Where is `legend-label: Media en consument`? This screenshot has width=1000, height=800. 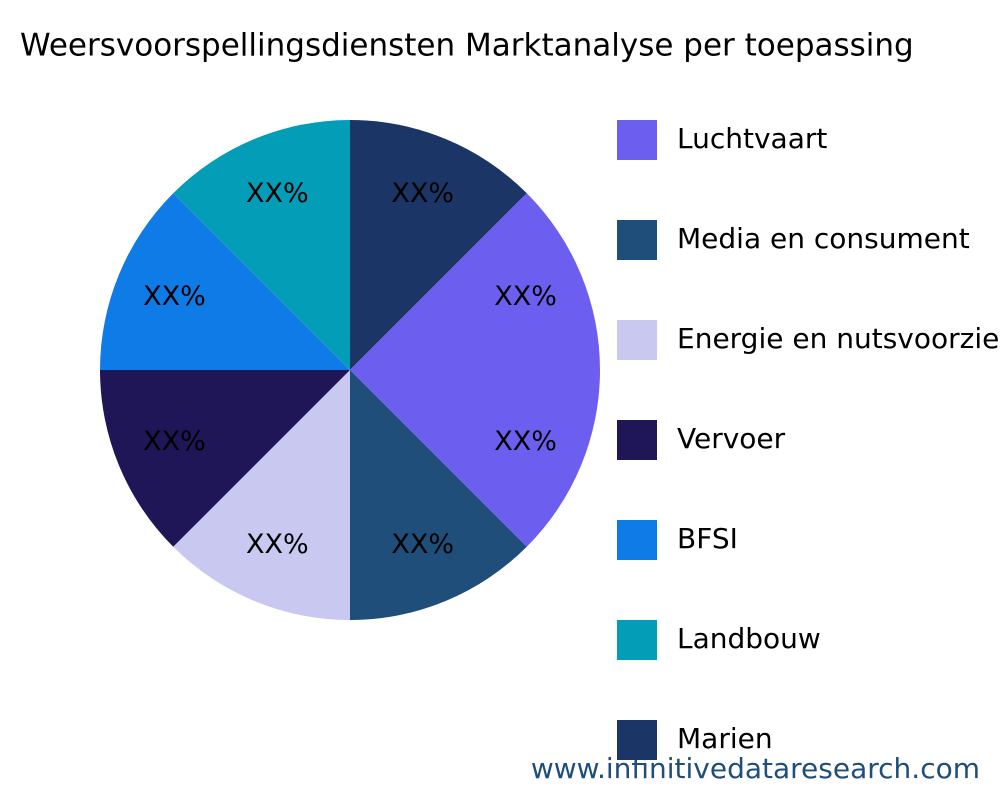 legend-label: Media en consument is located at coordinates (823, 238).